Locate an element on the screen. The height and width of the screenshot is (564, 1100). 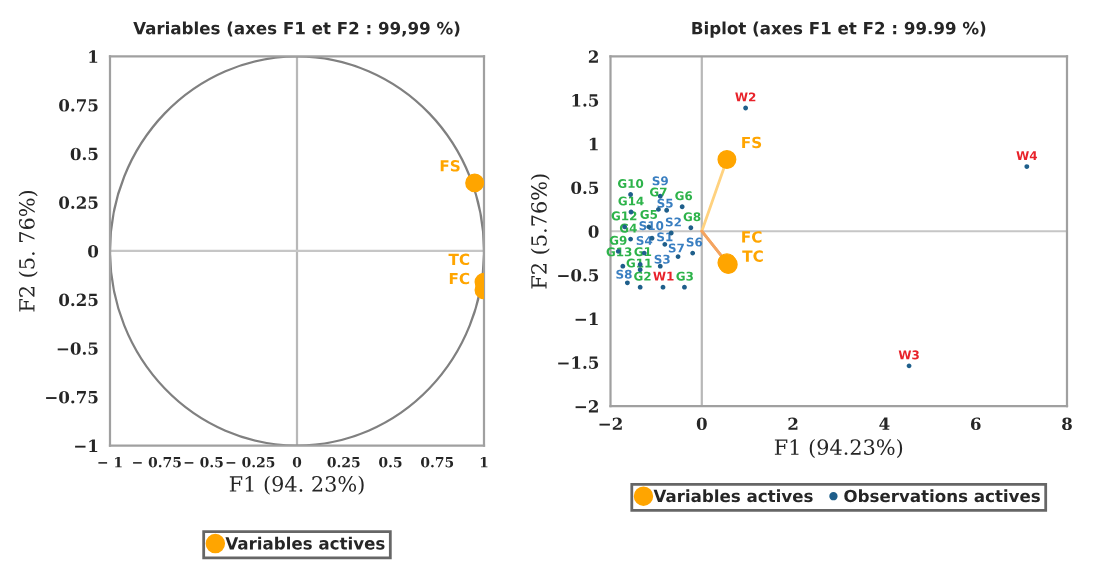
x-axis-title: F1 (94. 23%) is located at coordinates (296, 485).